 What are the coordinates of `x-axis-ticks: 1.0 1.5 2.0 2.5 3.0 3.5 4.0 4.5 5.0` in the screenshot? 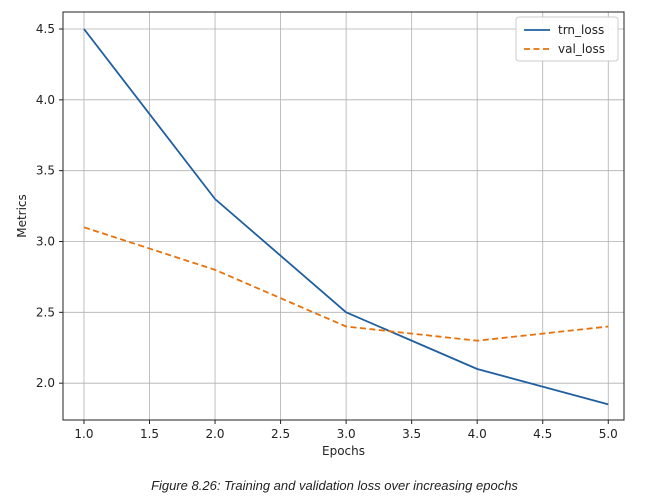 It's located at (346, 430).